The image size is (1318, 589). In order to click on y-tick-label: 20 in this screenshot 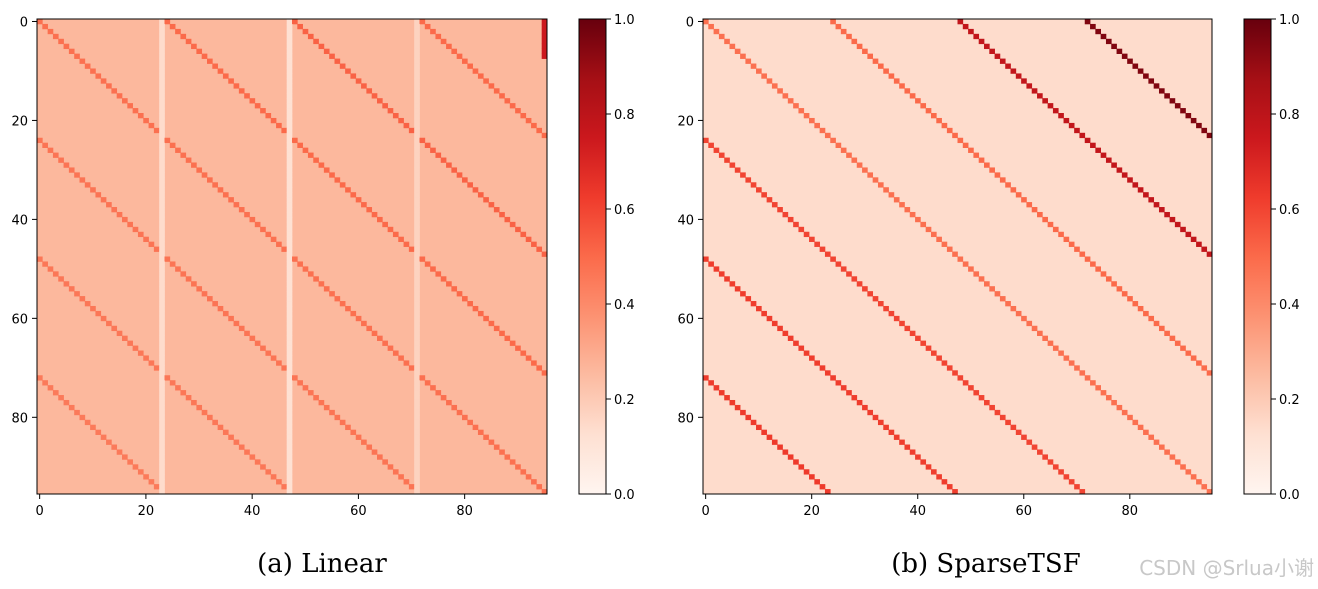, I will do `click(19, 121)`.